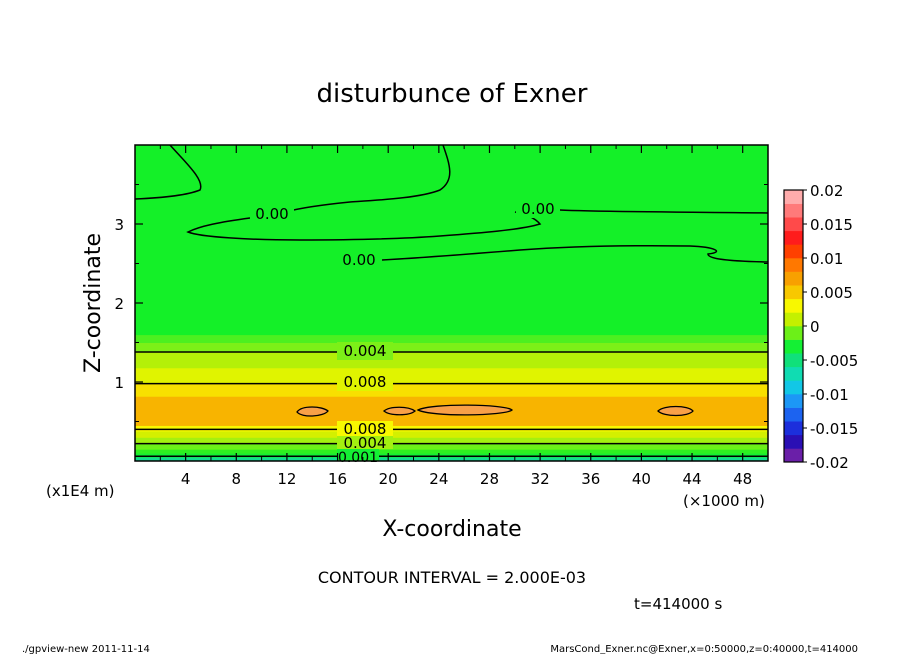  Describe the element at coordinates (834, 361) in the screenshot. I see `colorbar-tick-label: -0.005` at that location.